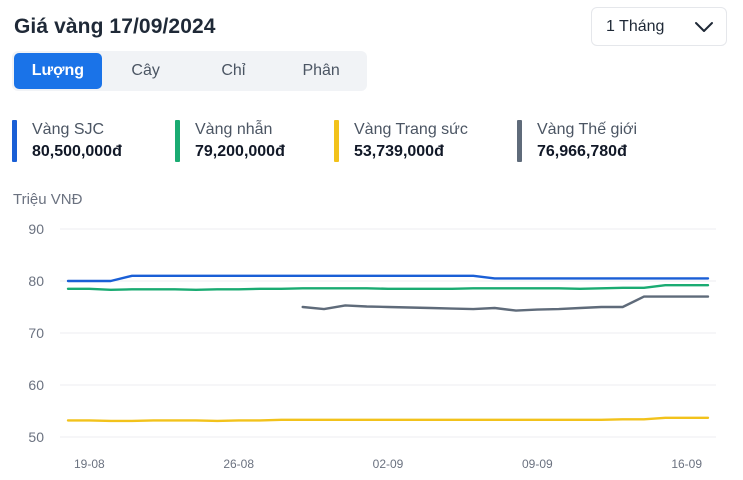 Image resolution: width=743 pixels, height=480 pixels. Describe the element at coordinates (537, 464) in the screenshot. I see `x-tick-label: 09-09` at that location.